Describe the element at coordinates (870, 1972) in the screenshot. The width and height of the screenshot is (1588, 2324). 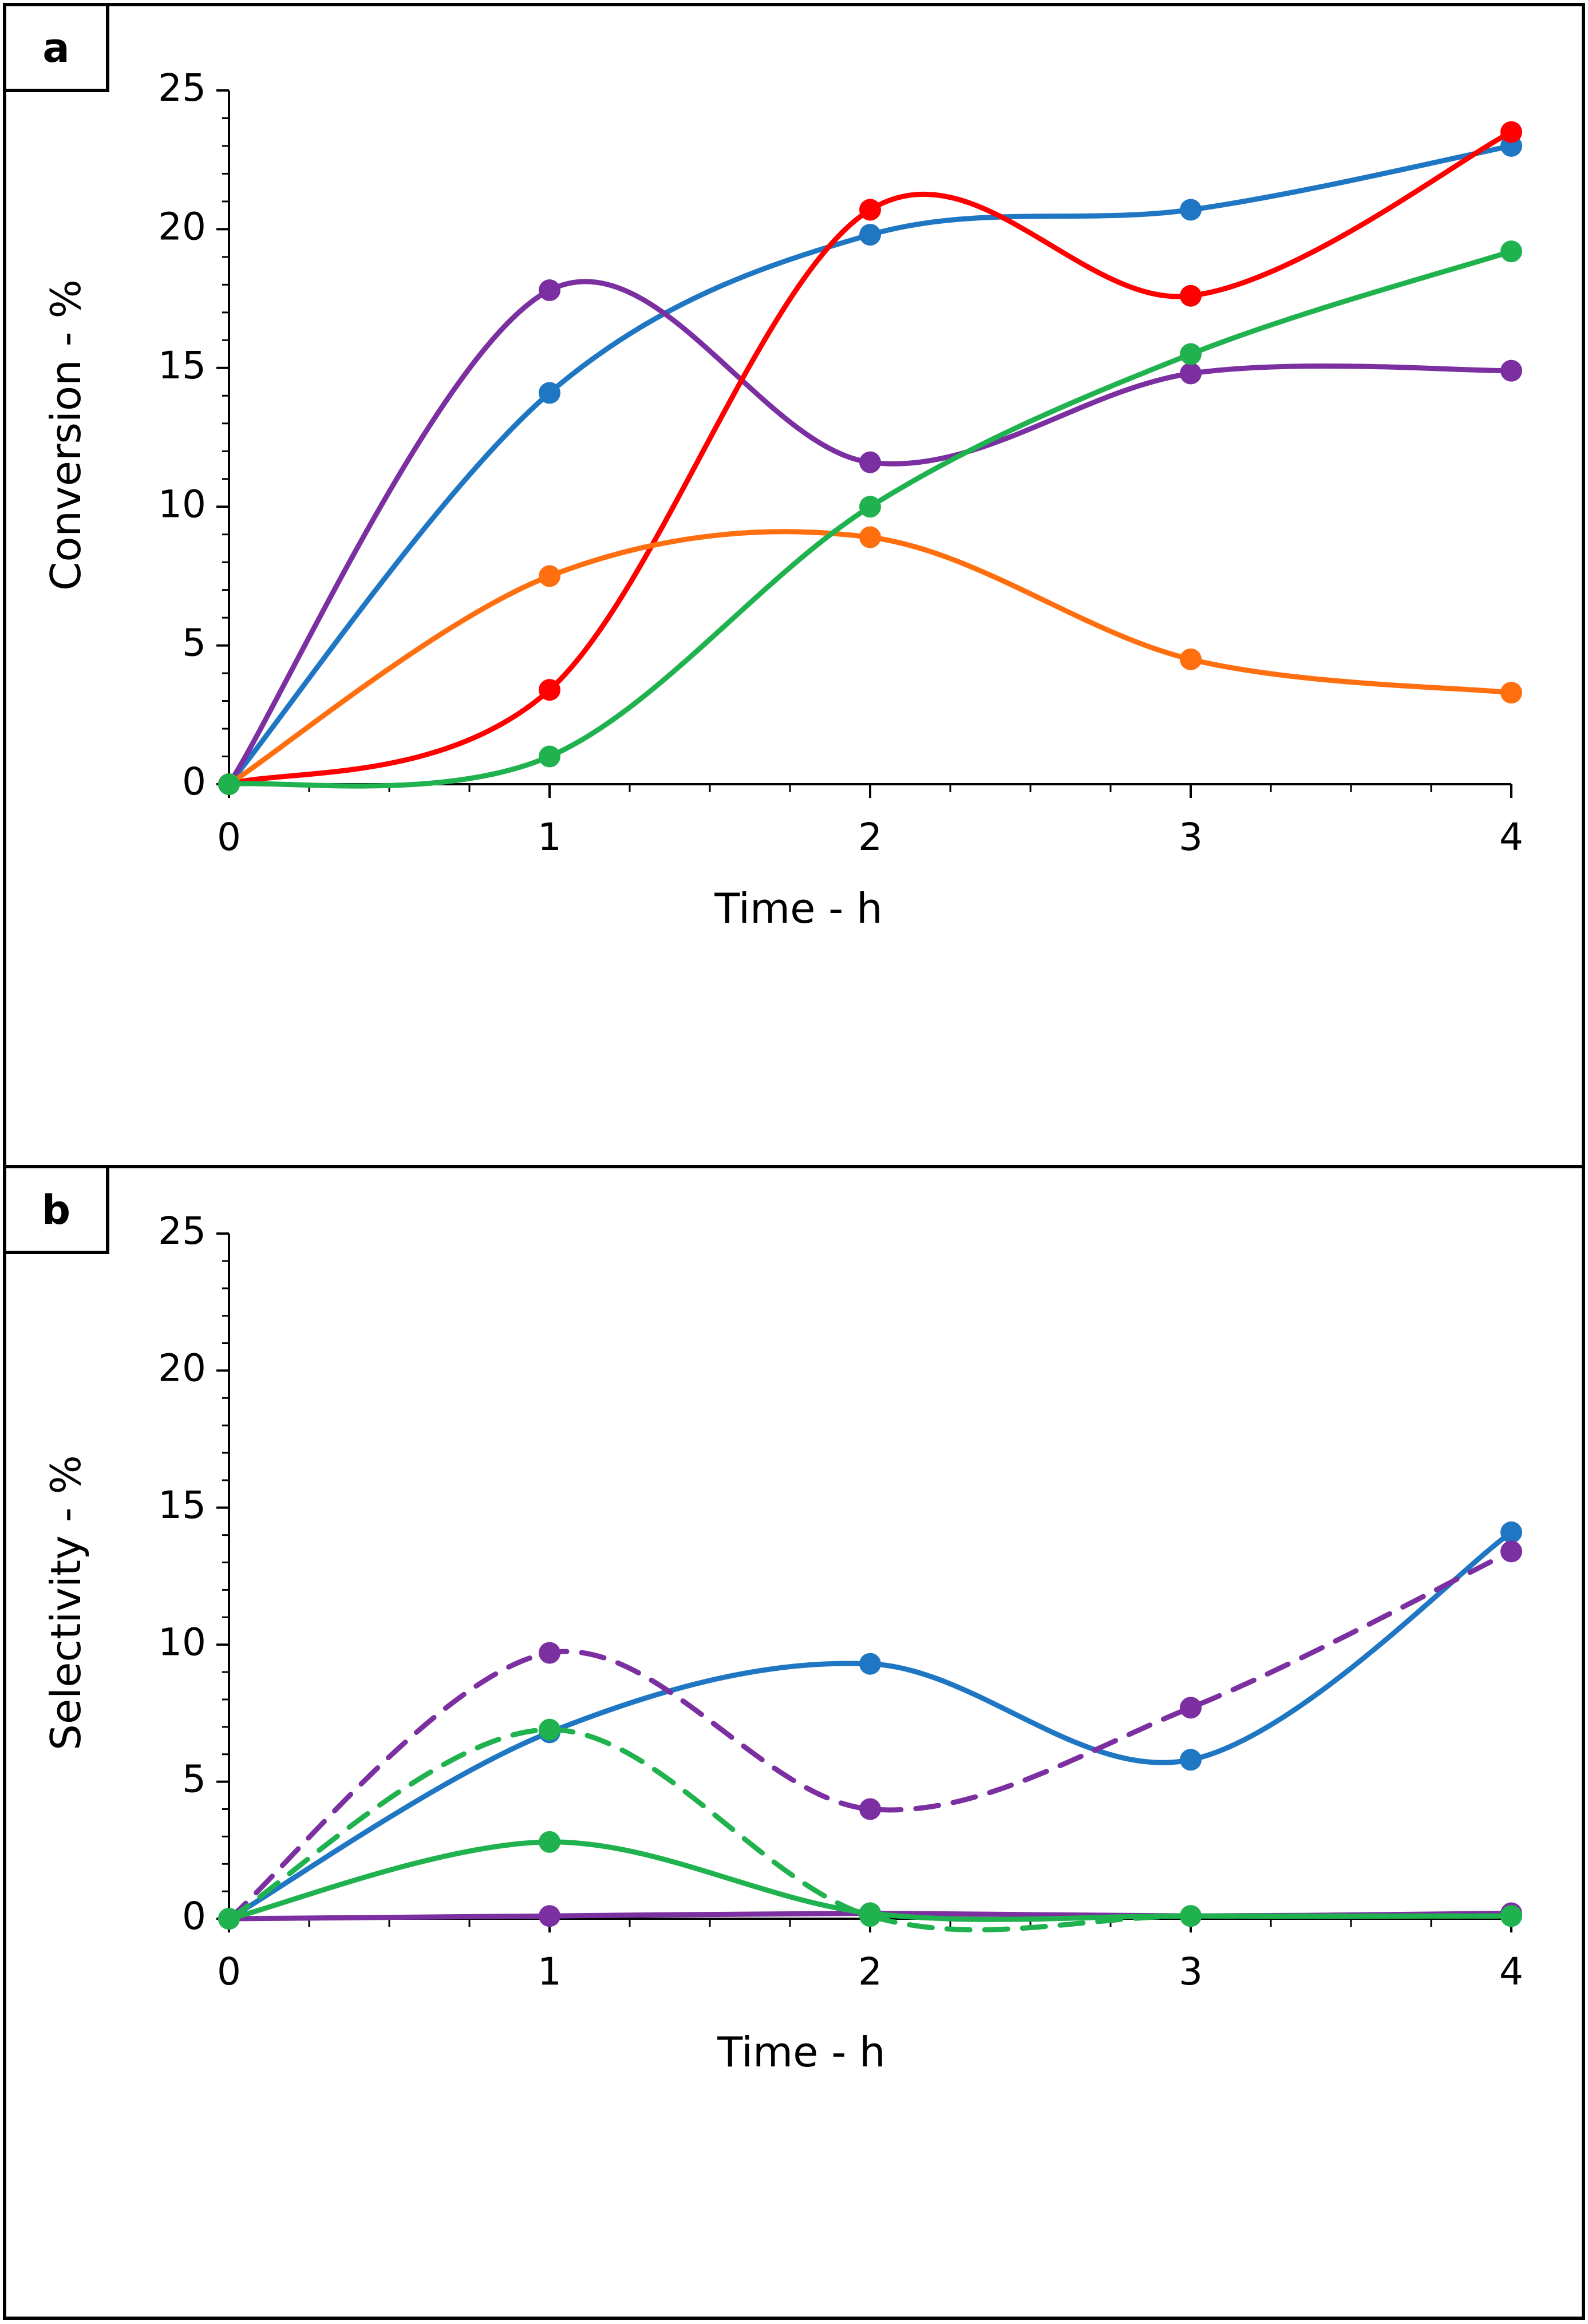
I see `panel-b-x-tick-label: 2` at that location.